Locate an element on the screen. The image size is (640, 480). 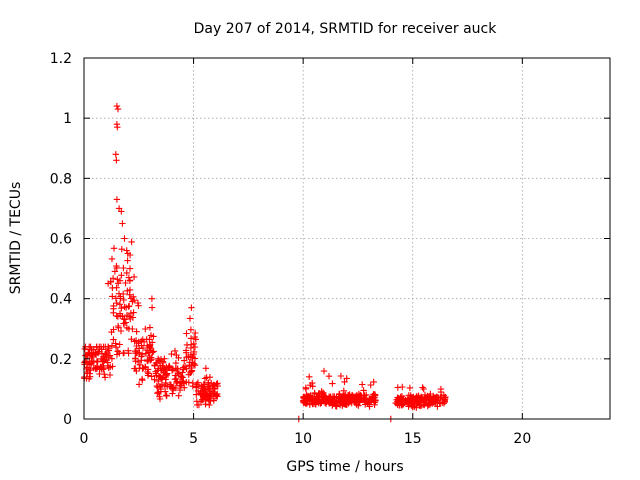
y-tick-label: 1 is located at coordinates (67, 119).